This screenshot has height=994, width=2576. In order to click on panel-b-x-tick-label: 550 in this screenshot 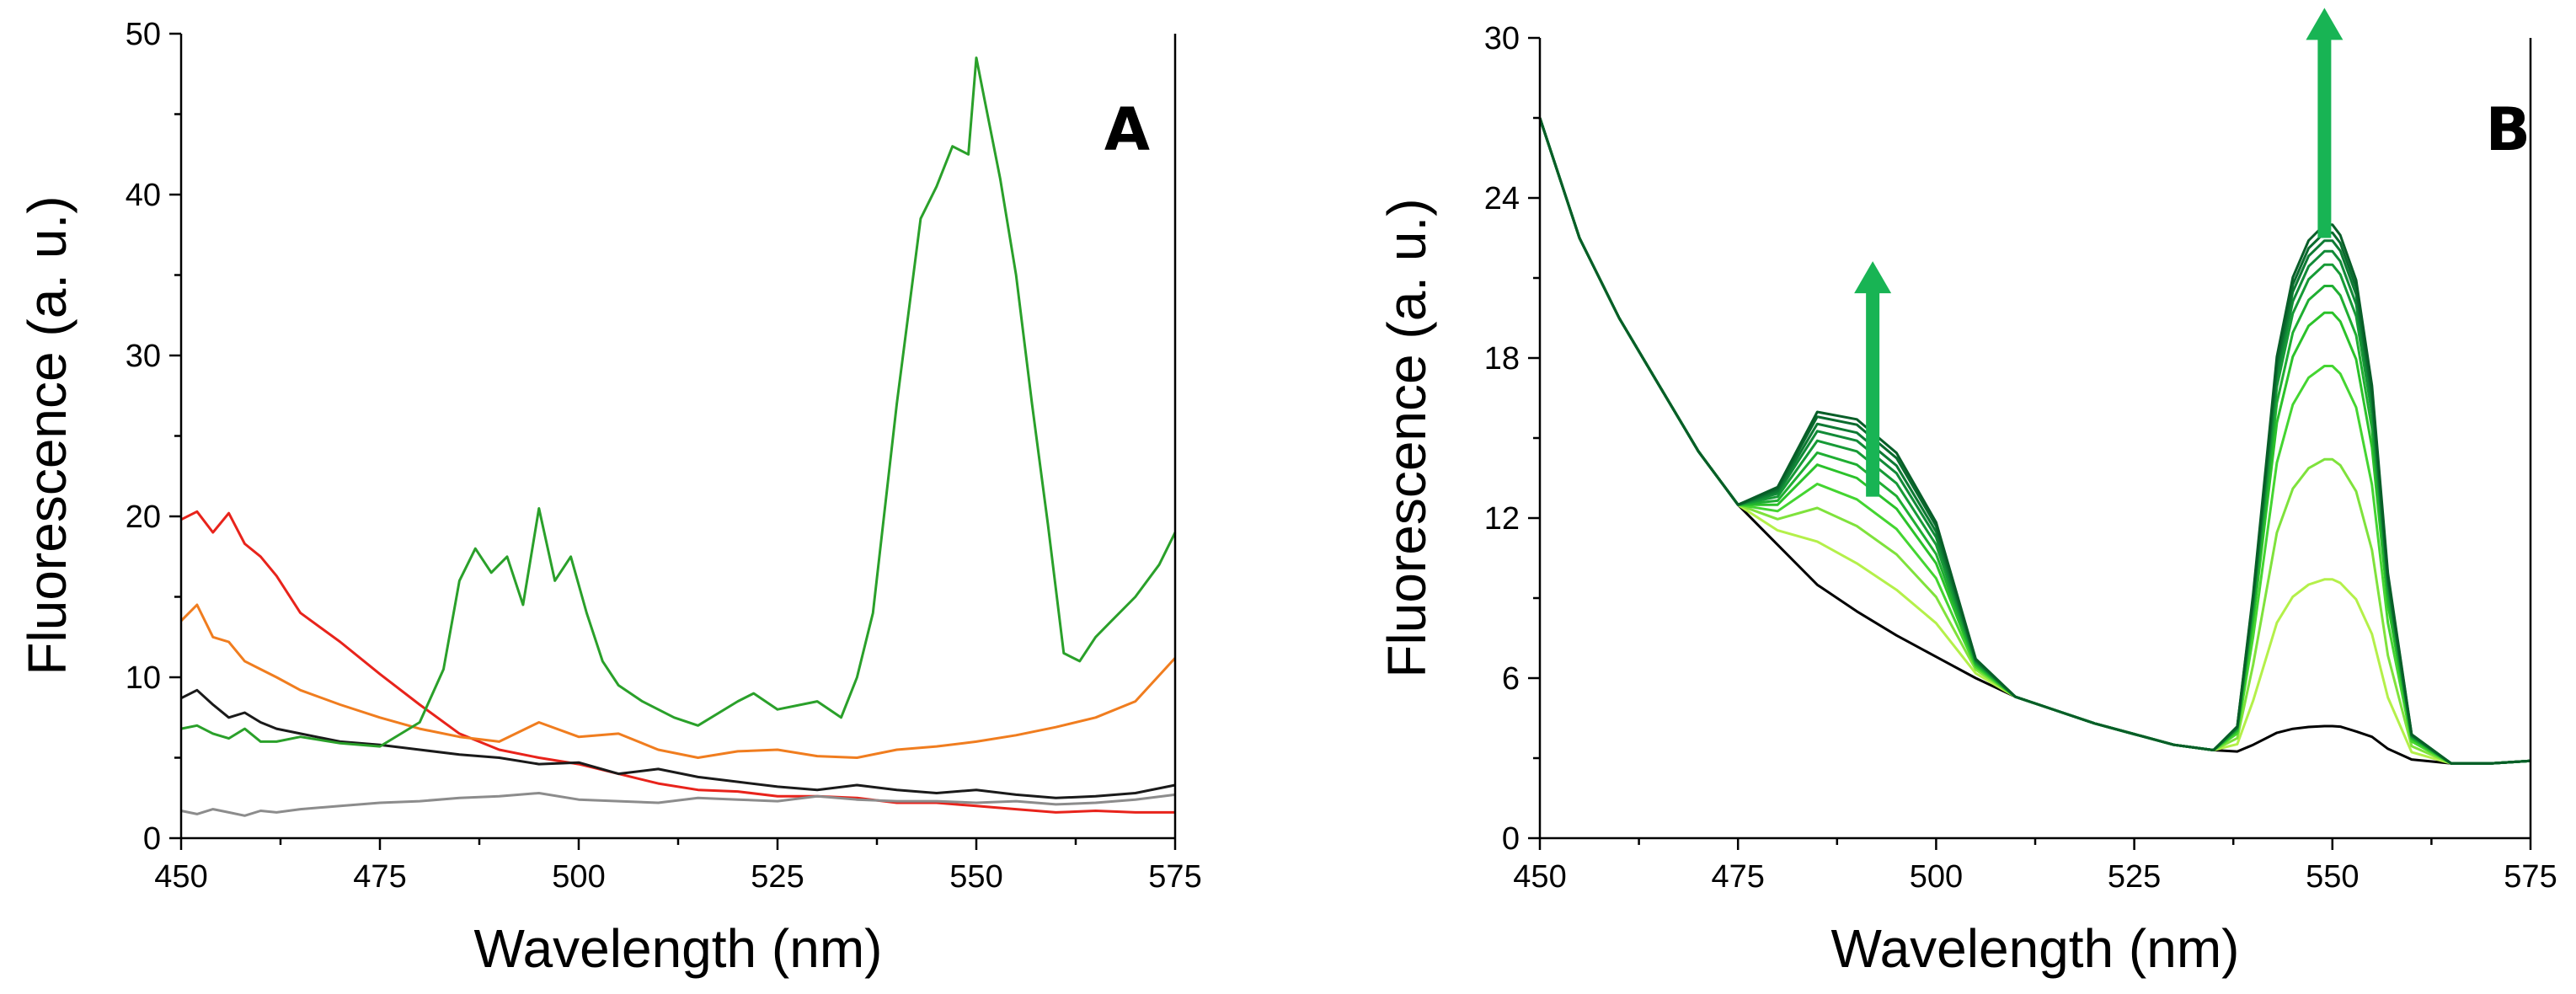, I will do `click(2332, 877)`.